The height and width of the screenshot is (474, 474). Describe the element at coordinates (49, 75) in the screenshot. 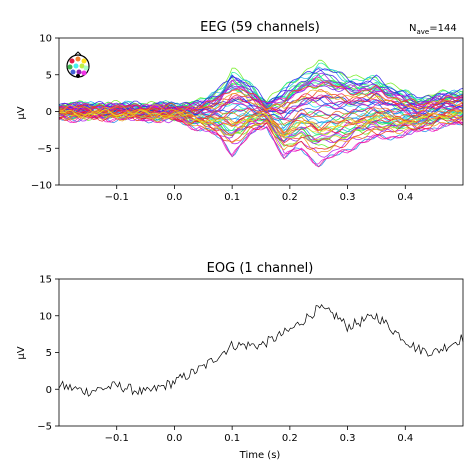

I see `eeg-ytick-label: 5` at that location.